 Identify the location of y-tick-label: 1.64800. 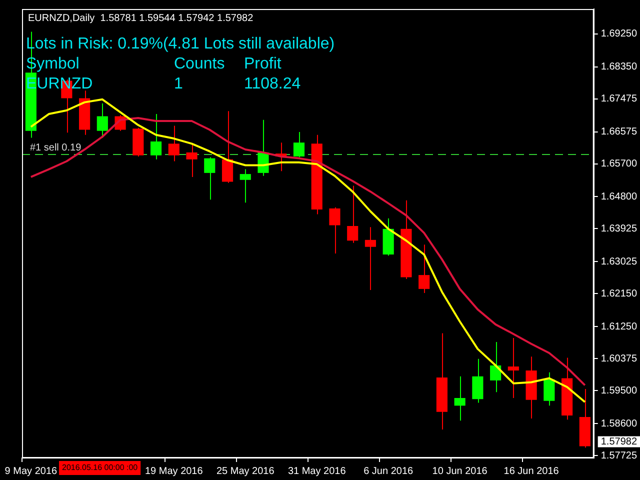
(619, 196).